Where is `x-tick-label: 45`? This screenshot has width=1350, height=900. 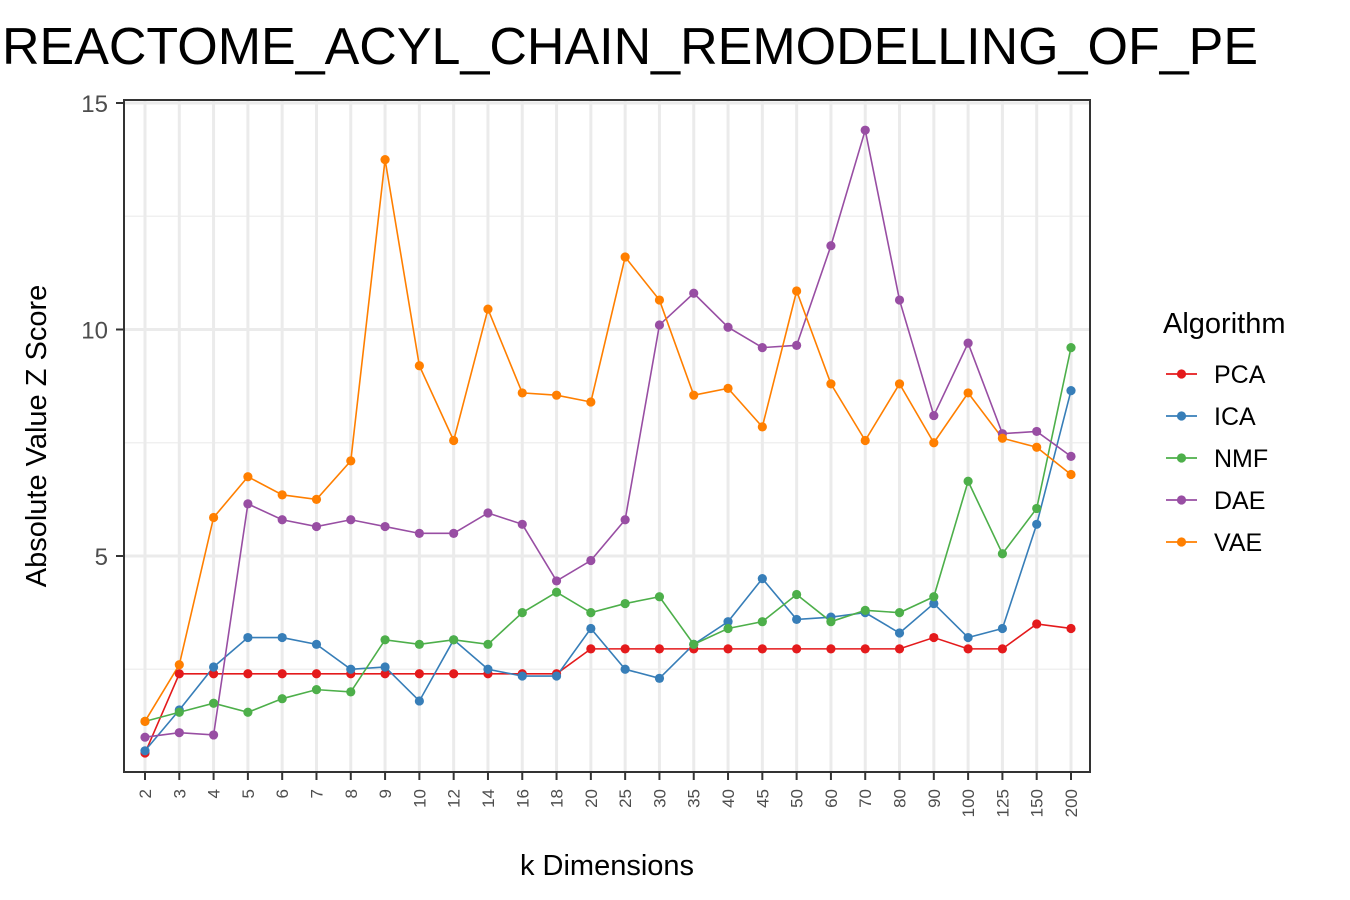 x-tick-label: 45 is located at coordinates (762, 798).